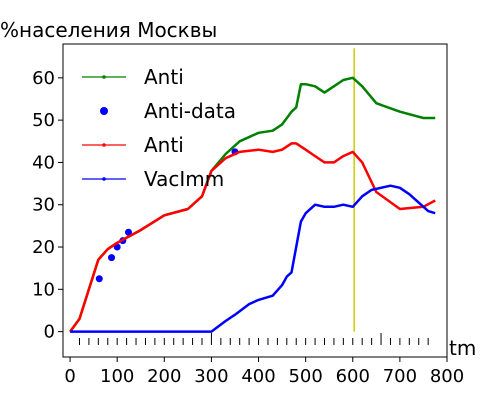  Describe the element at coordinates (43, 247) in the screenshot. I see `y-tick-label: 20` at that location.